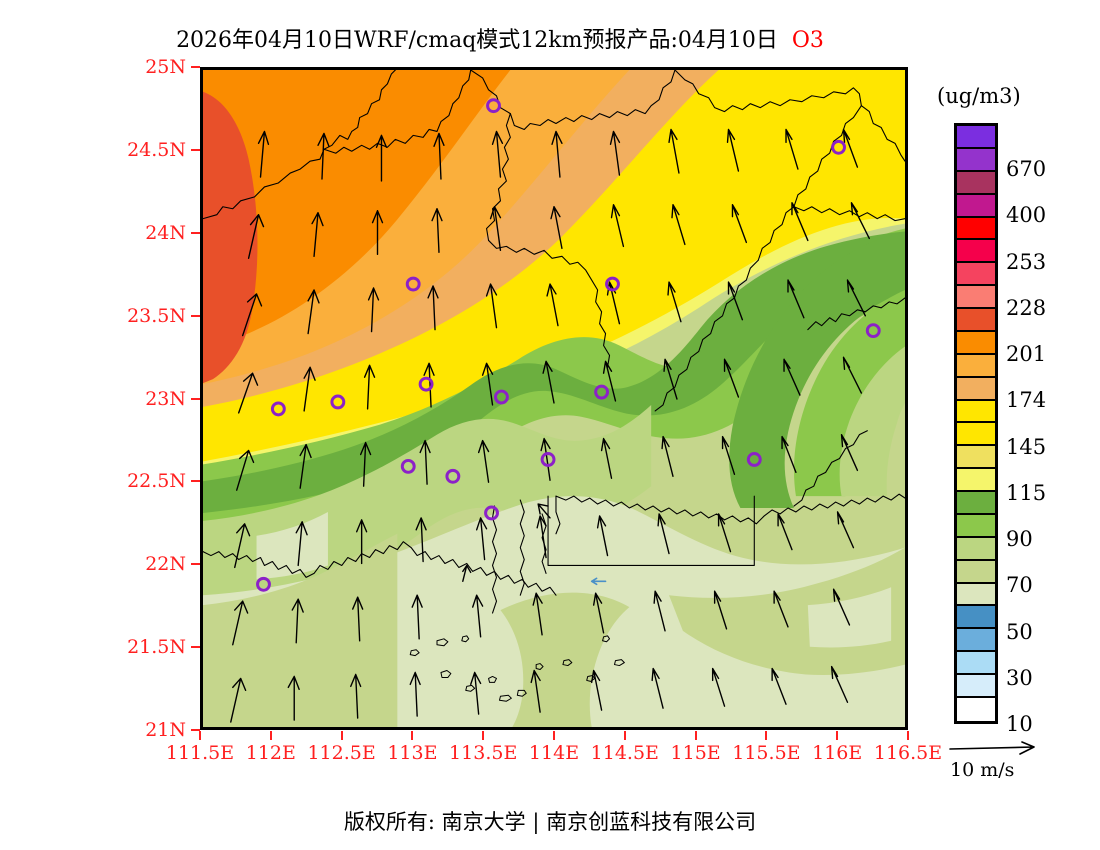  Describe the element at coordinates (1019, 631) in the screenshot. I see `colorbar-tick-label: 50` at that location.